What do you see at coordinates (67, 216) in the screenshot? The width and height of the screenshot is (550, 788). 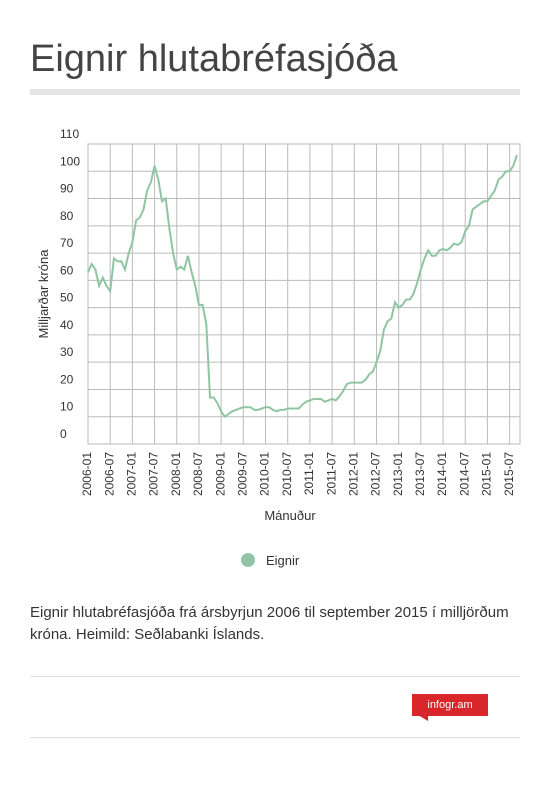 I see `y-tick-label: 80` at bounding box center [67, 216].